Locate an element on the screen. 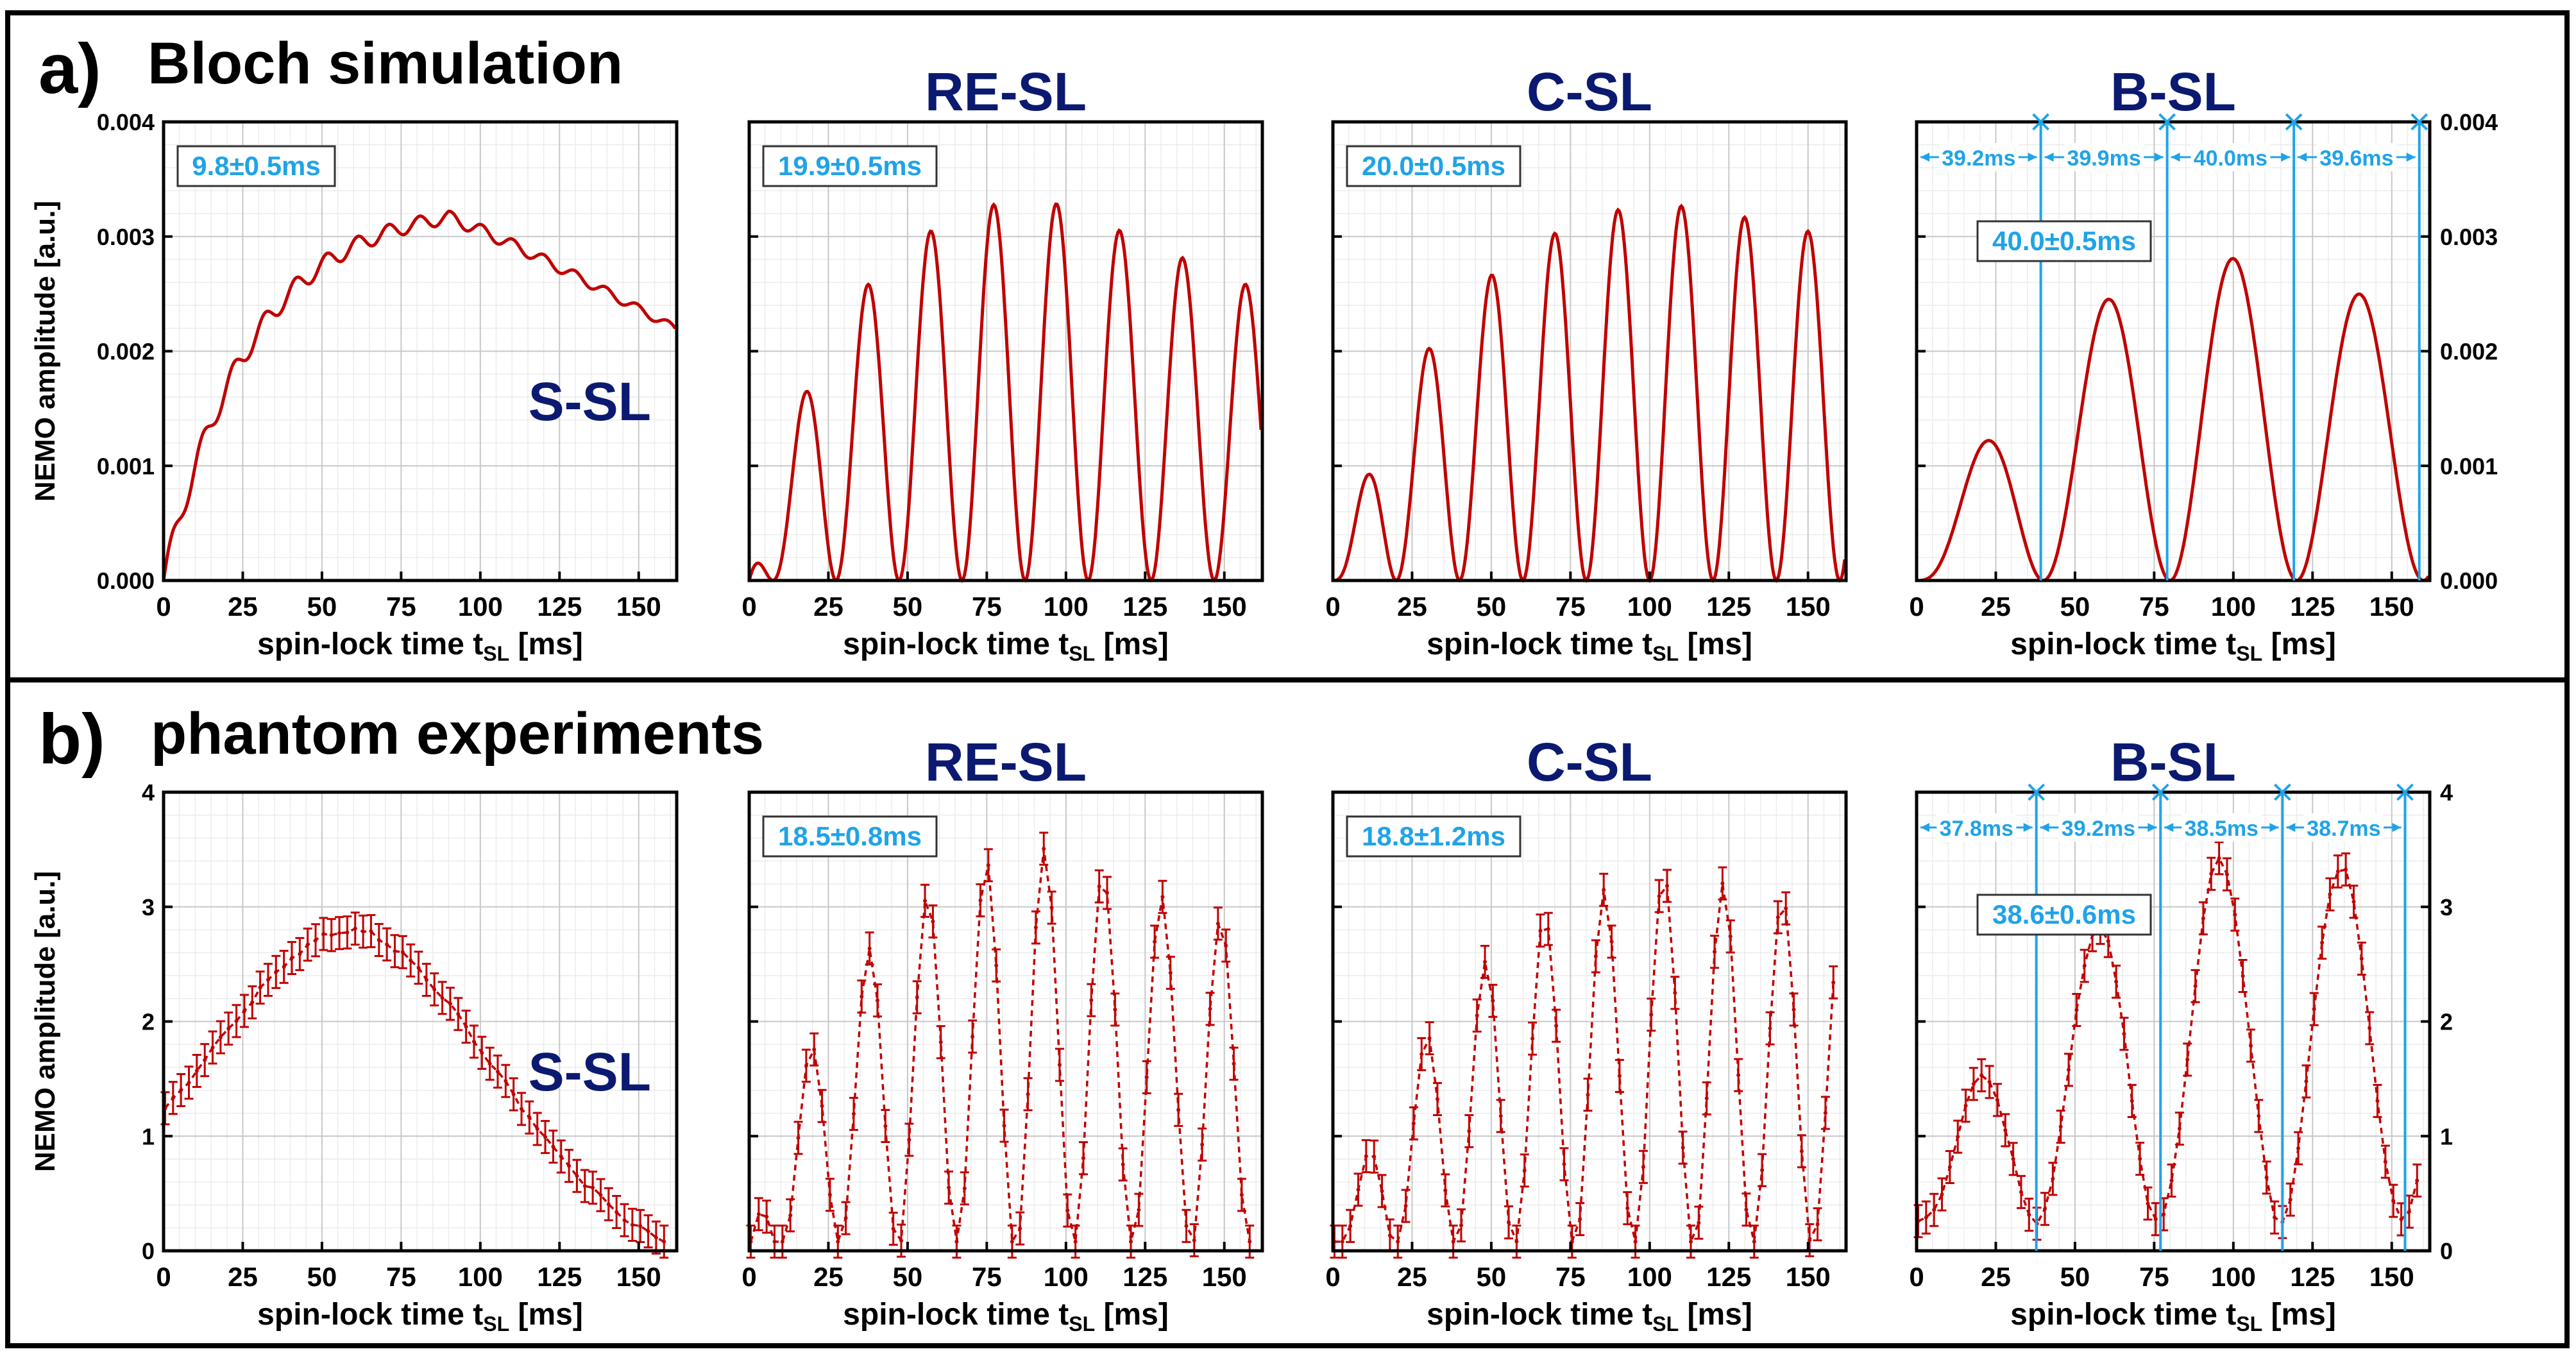  interval-arrowhead-left is located at coordinates (1924, 157).